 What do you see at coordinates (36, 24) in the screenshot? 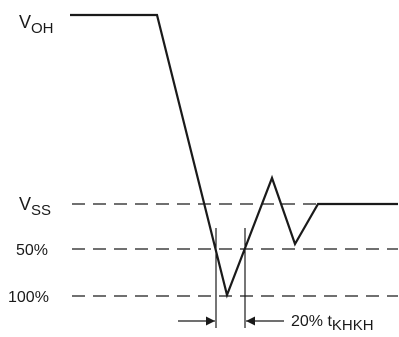
I see `voh-label: VOH` at bounding box center [36, 24].